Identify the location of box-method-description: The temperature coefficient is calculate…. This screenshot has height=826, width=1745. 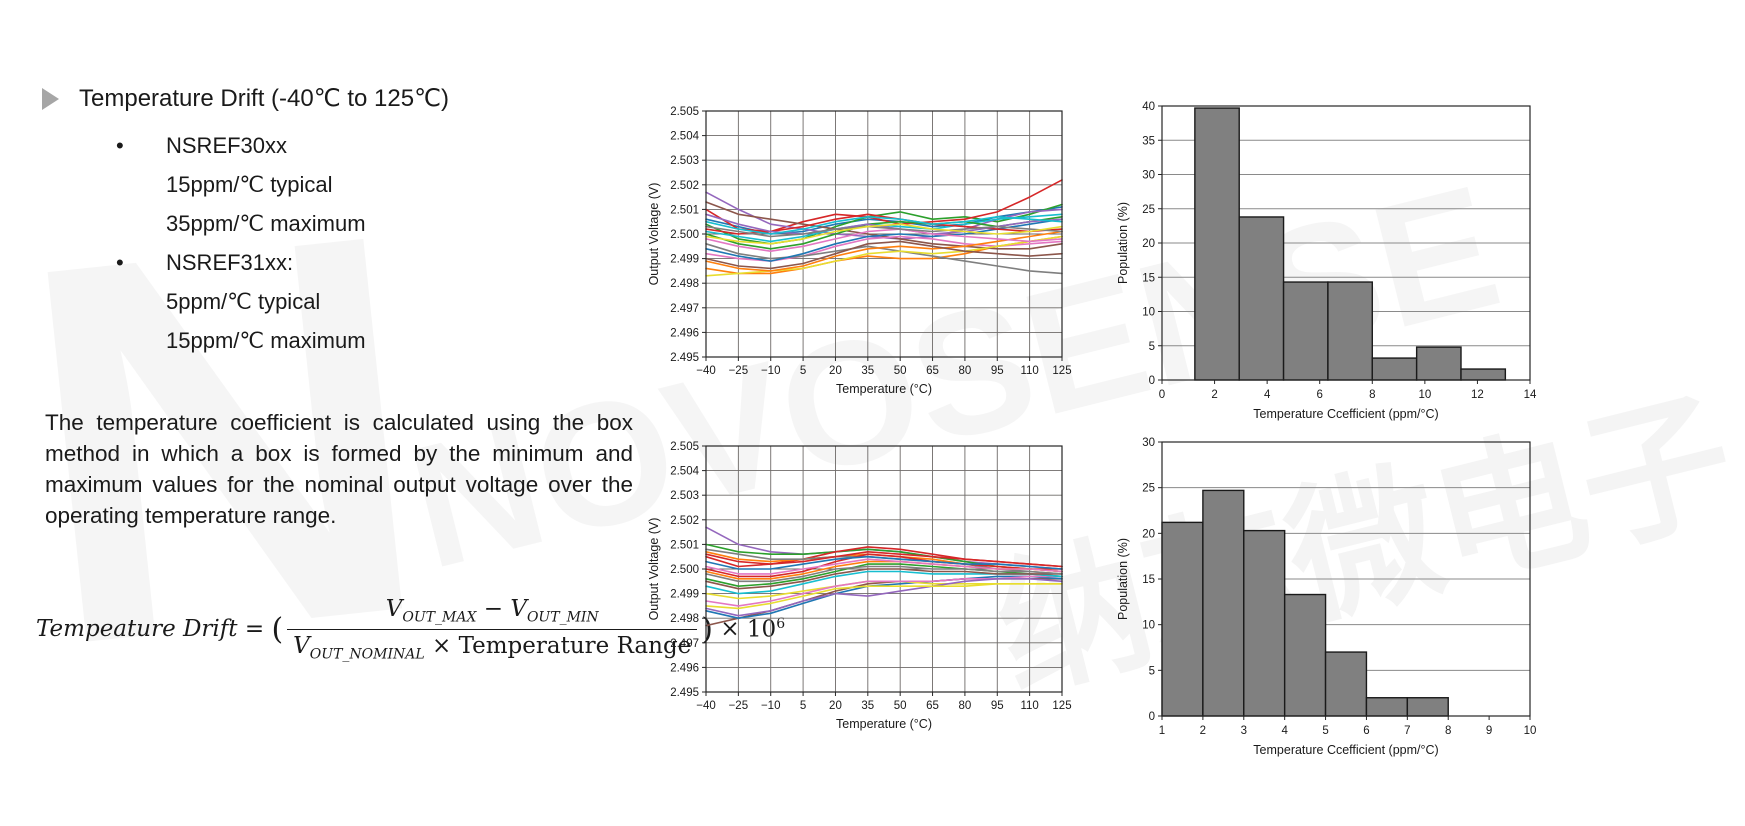
(339, 469).